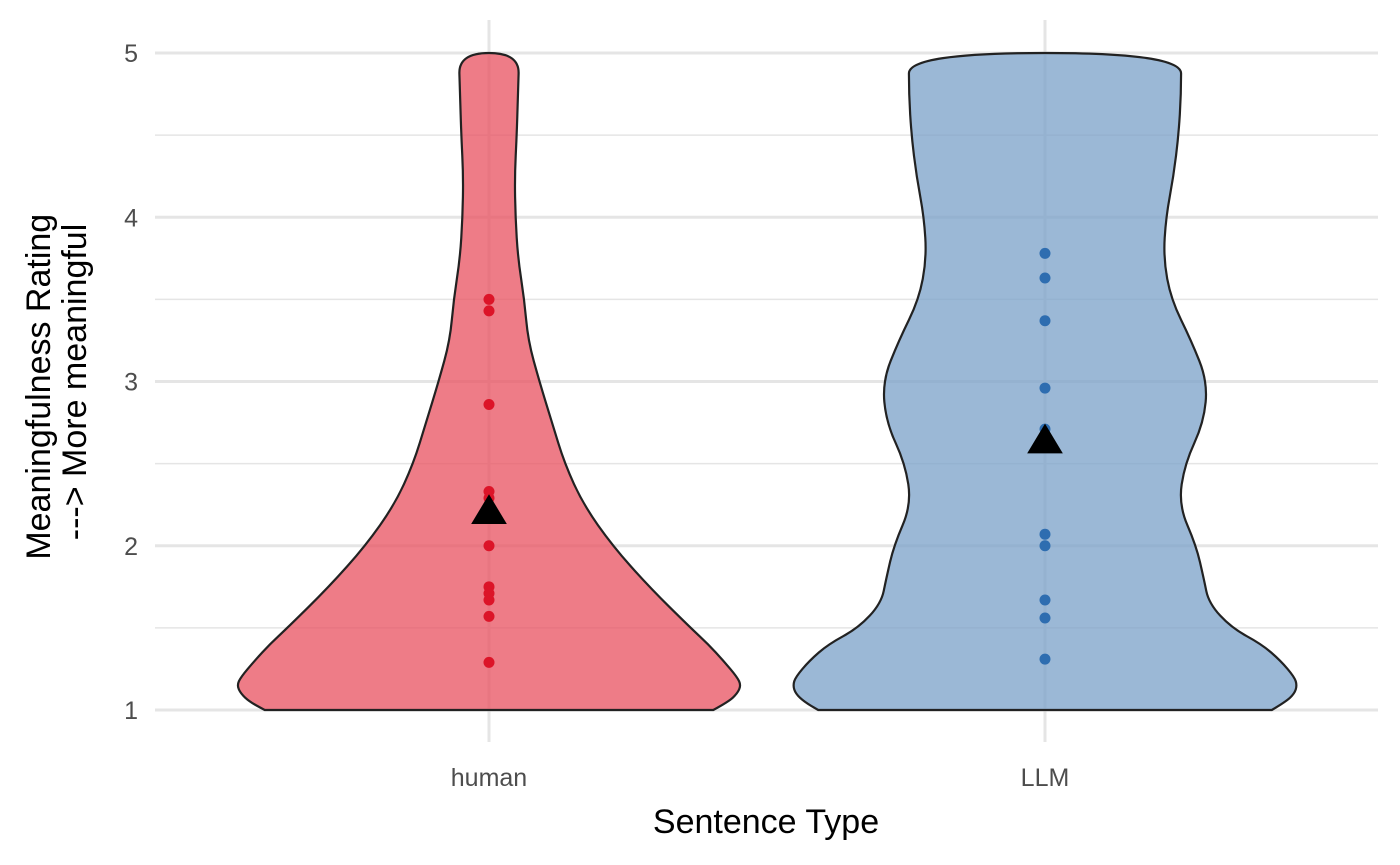 Image resolution: width=1400 pixels, height=865 pixels. Describe the element at coordinates (131, 218) in the screenshot. I see `y-tick-label: 4` at that location.